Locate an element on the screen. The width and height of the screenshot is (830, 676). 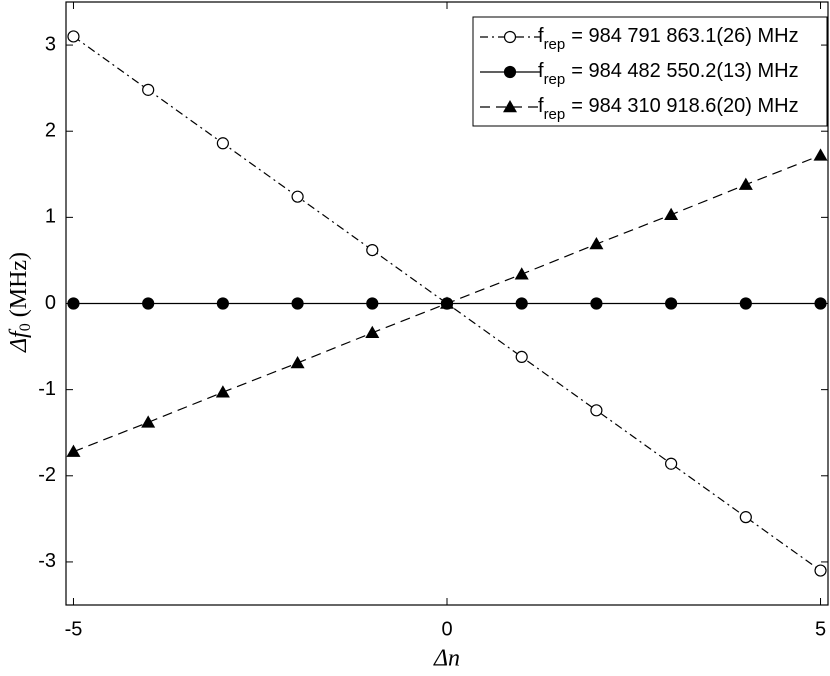
y-tick-label: -3 is located at coordinates (47, 561).